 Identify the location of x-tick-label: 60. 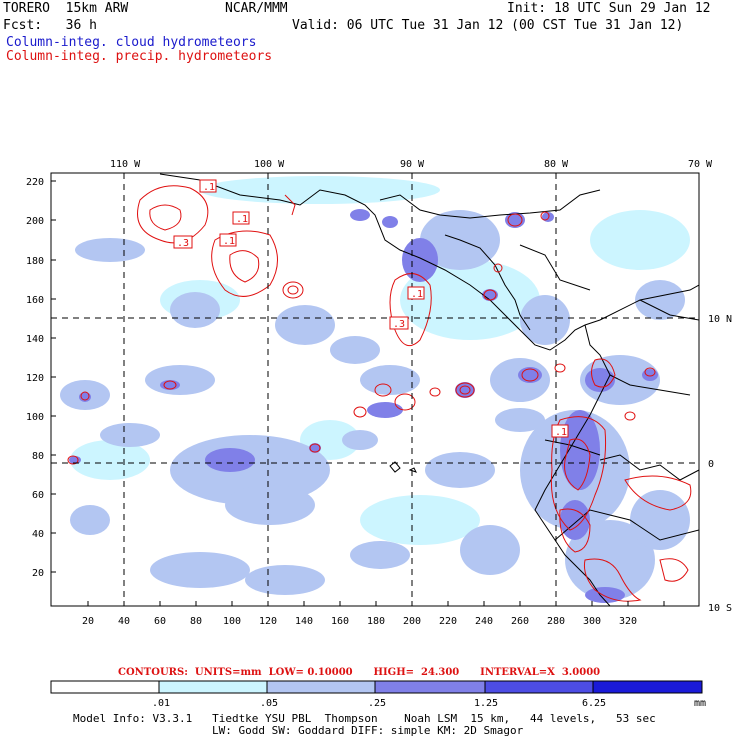
(160, 621).